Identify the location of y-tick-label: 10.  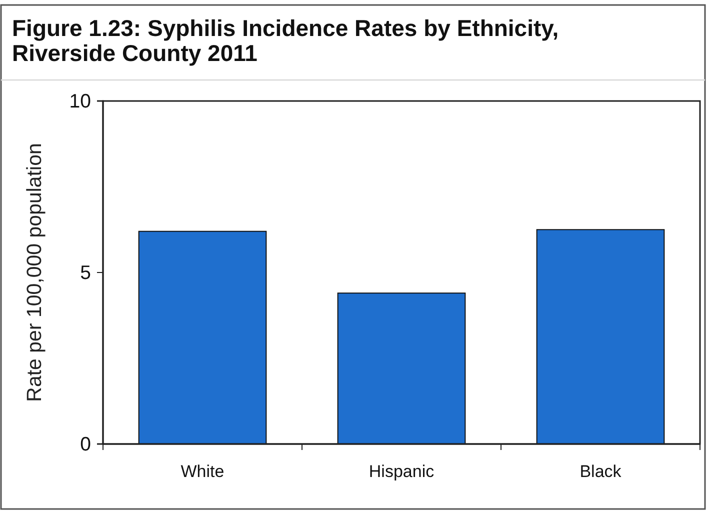
(80, 101).